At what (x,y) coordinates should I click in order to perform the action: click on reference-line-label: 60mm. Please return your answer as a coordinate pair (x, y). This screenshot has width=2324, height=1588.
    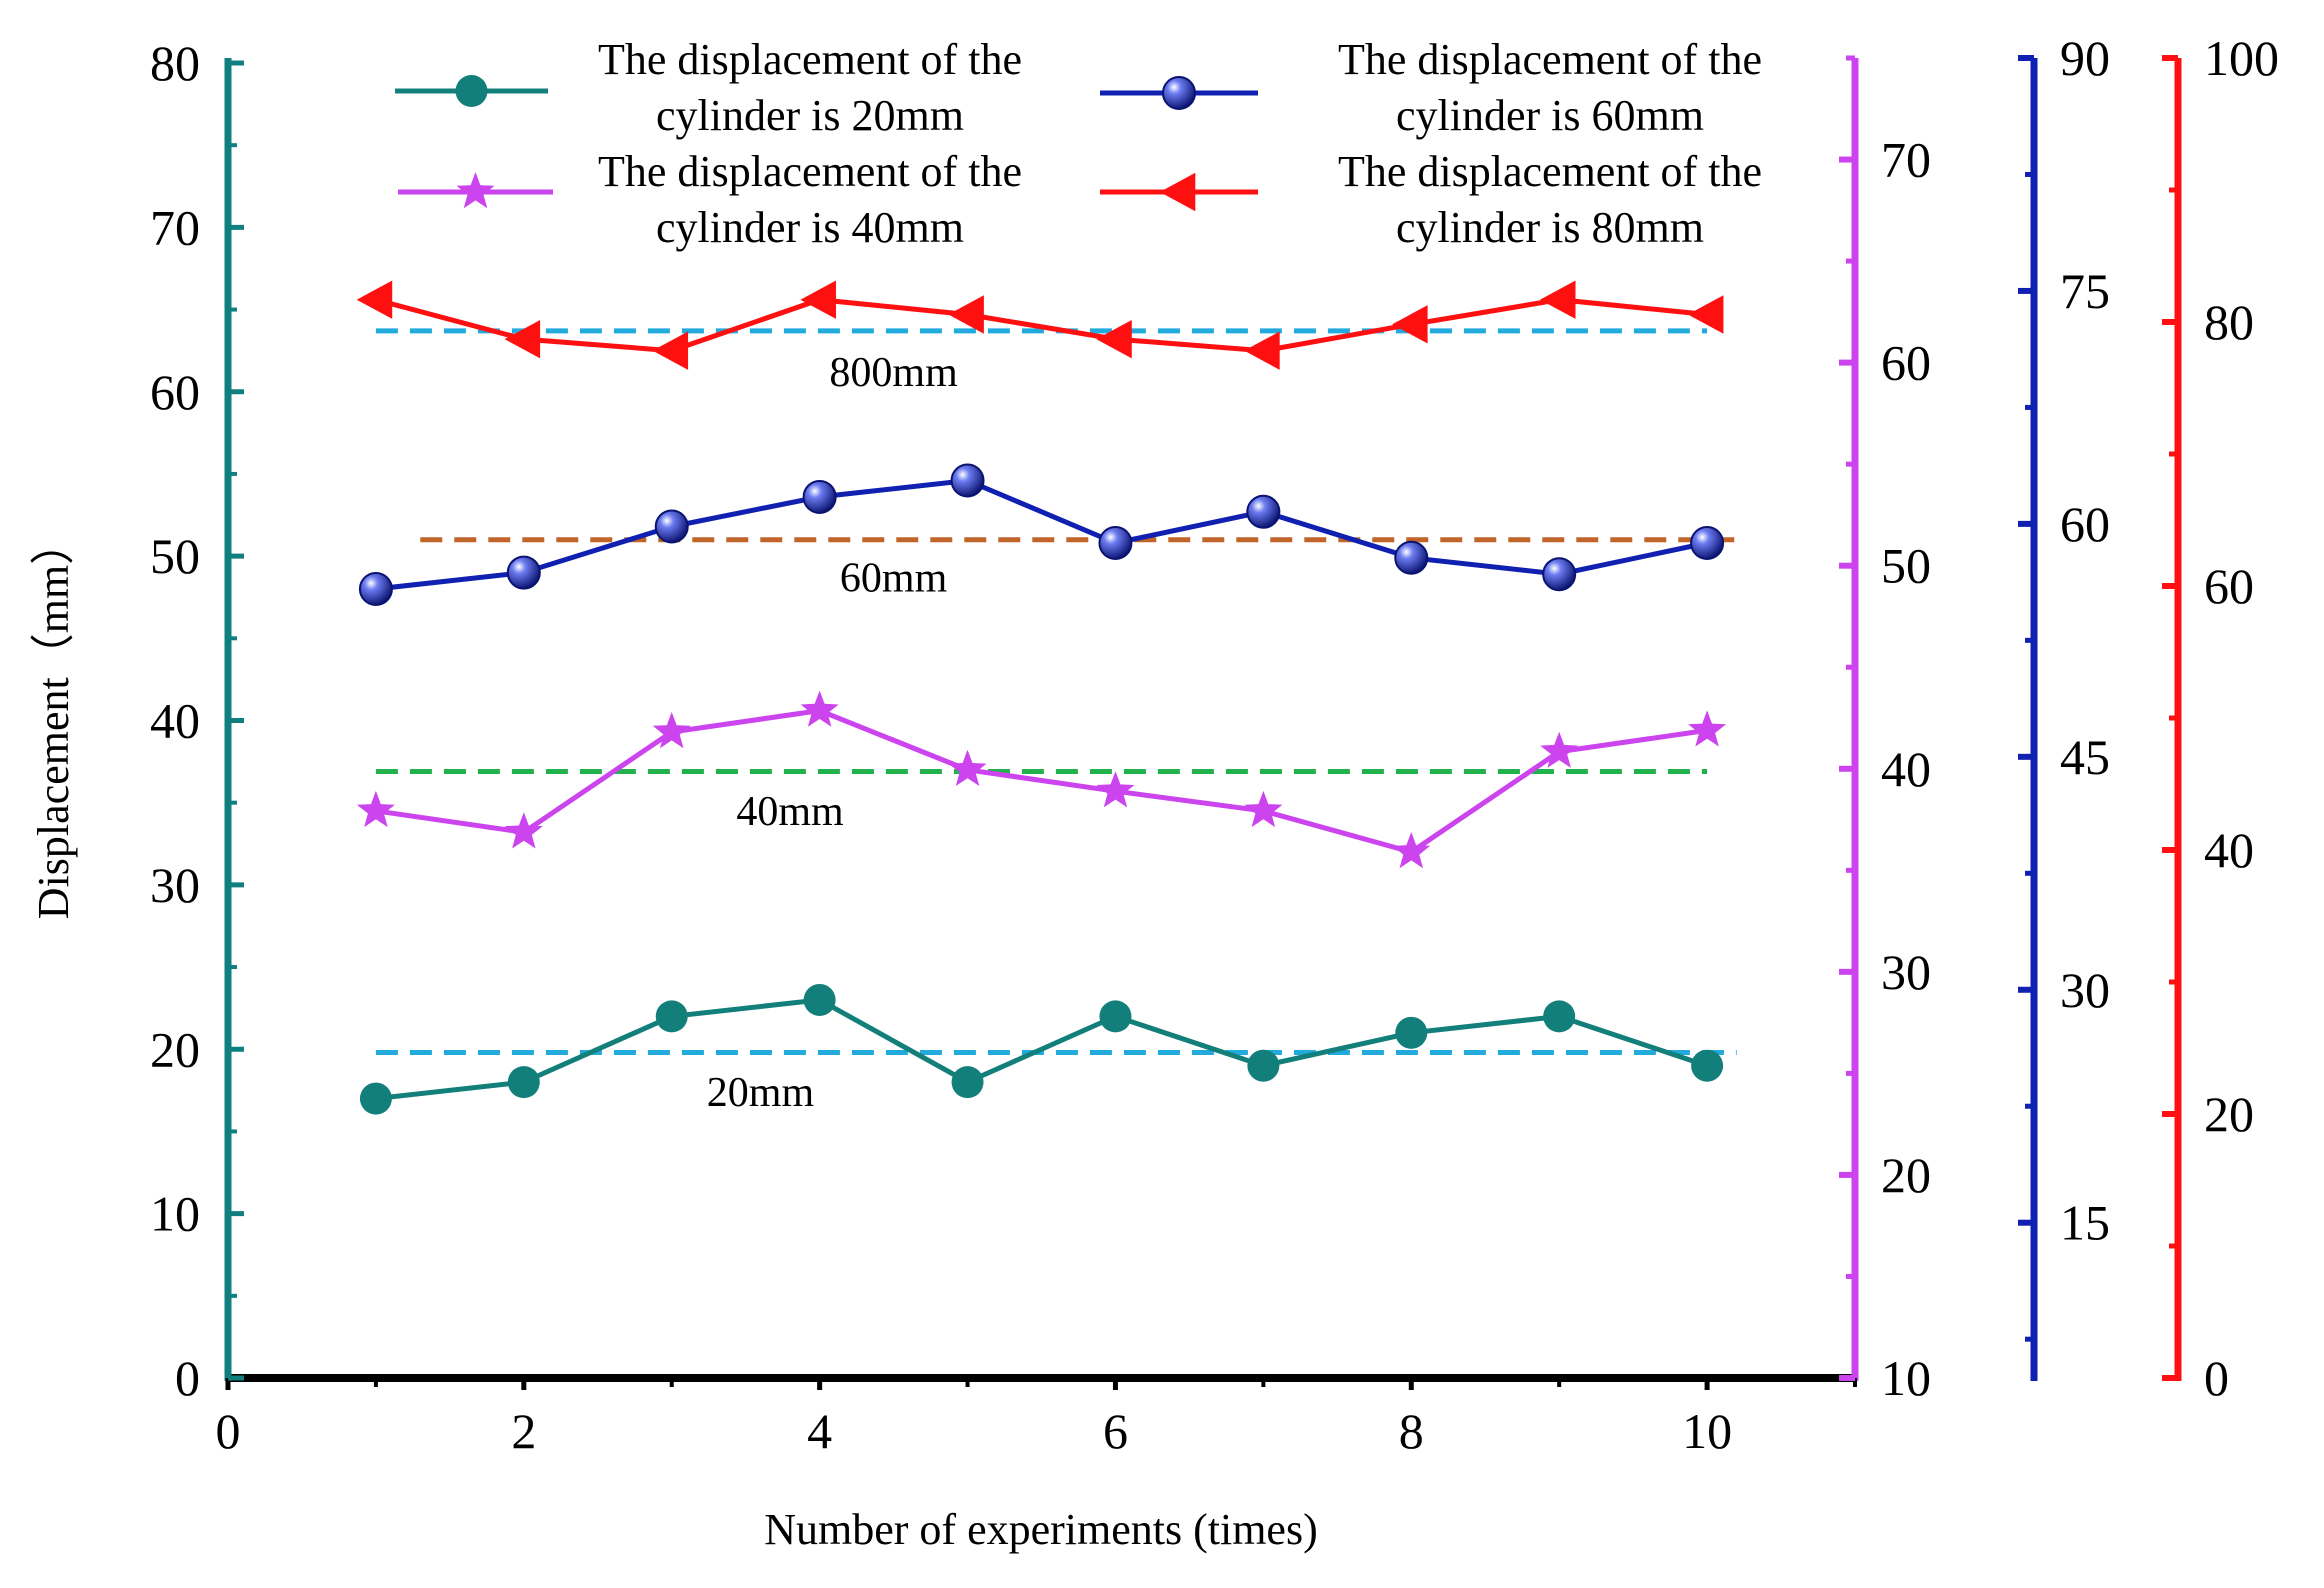
    Looking at the image, I should click on (894, 578).